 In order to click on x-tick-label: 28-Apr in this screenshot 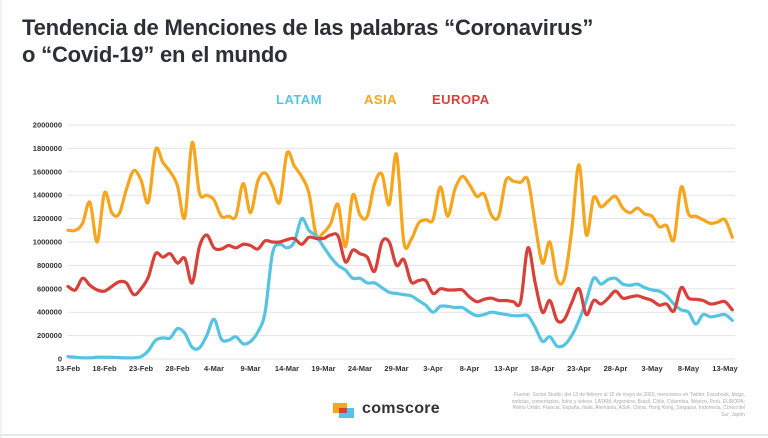, I will do `click(616, 368)`.